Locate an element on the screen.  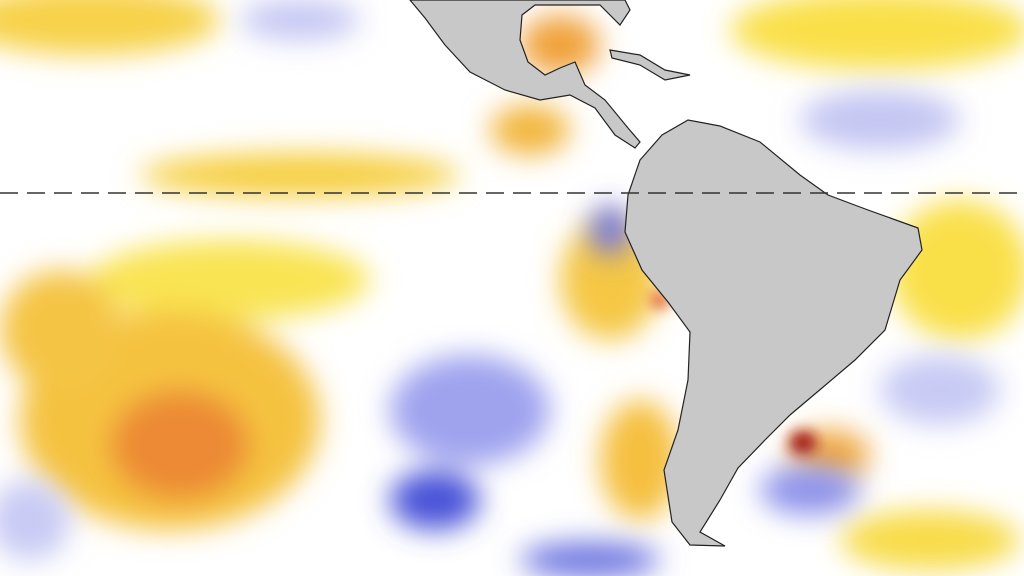
hot-spot is located at coordinates (803, 443).